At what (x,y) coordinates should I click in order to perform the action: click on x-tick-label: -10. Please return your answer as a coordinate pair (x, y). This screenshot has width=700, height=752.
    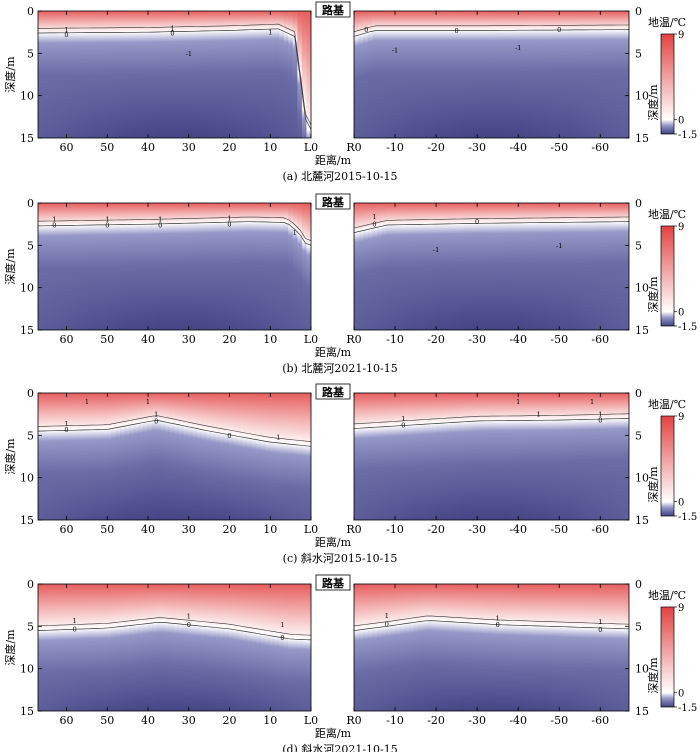
    Looking at the image, I should click on (395, 147).